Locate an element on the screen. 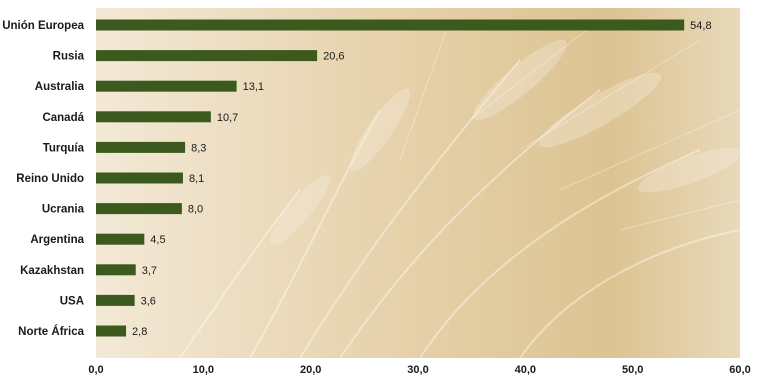  value-label-australia: 13,1 is located at coordinates (253, 87).